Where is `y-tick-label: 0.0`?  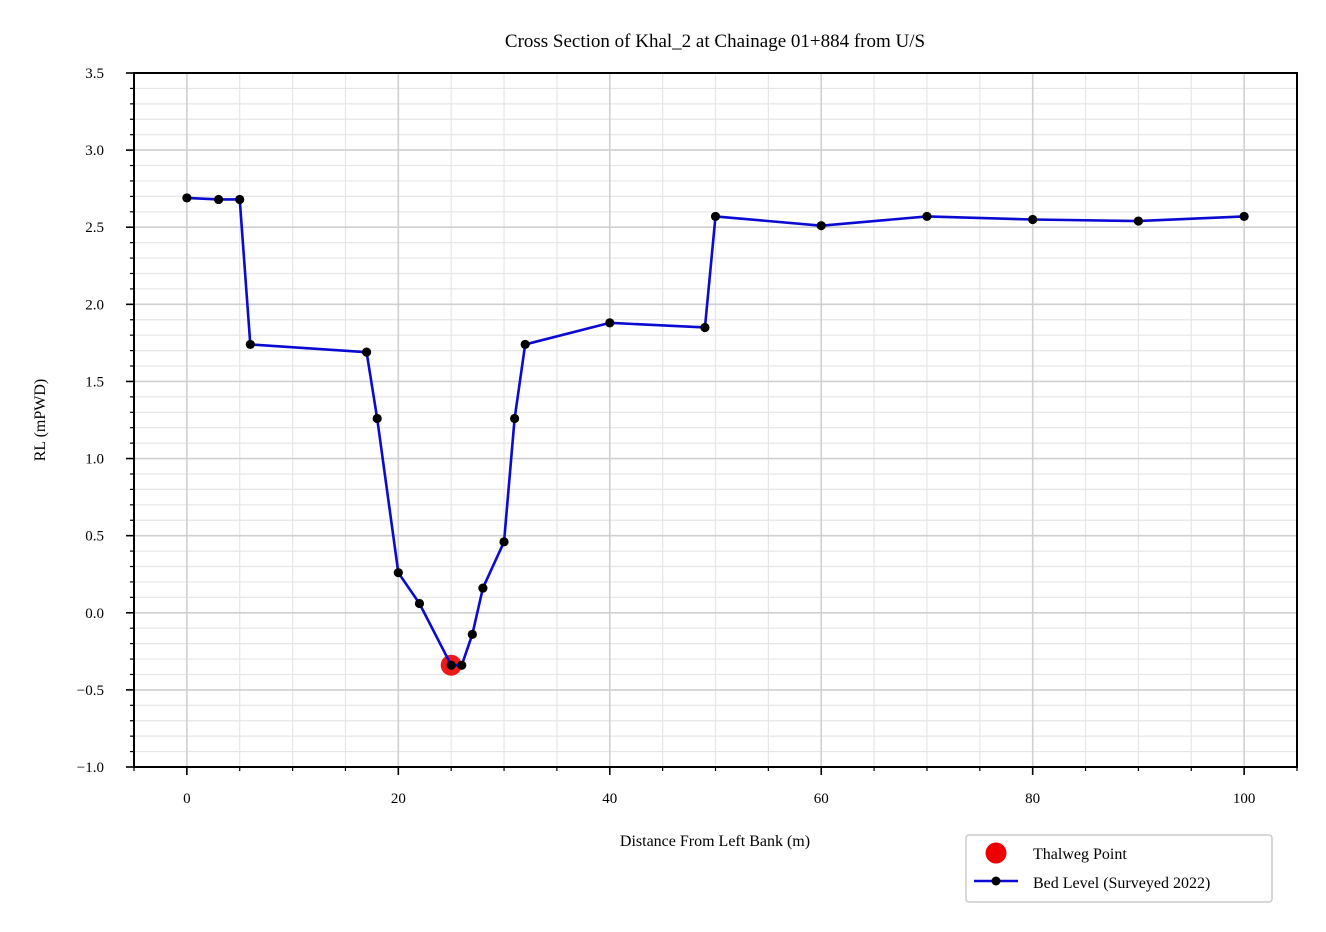 y-tick-label: 0.0 is located at coordinates (94, 614).